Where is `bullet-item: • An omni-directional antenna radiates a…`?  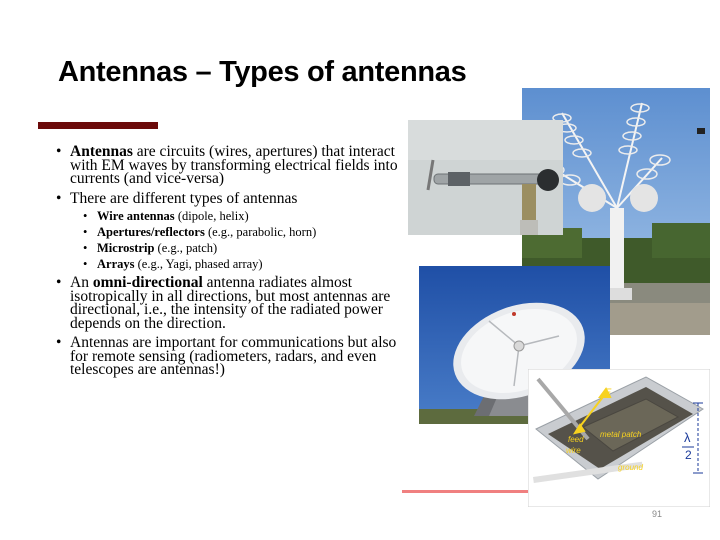 bullet-item: • An omni-directional antenna radiates a… is located at coordinates (236, 303).